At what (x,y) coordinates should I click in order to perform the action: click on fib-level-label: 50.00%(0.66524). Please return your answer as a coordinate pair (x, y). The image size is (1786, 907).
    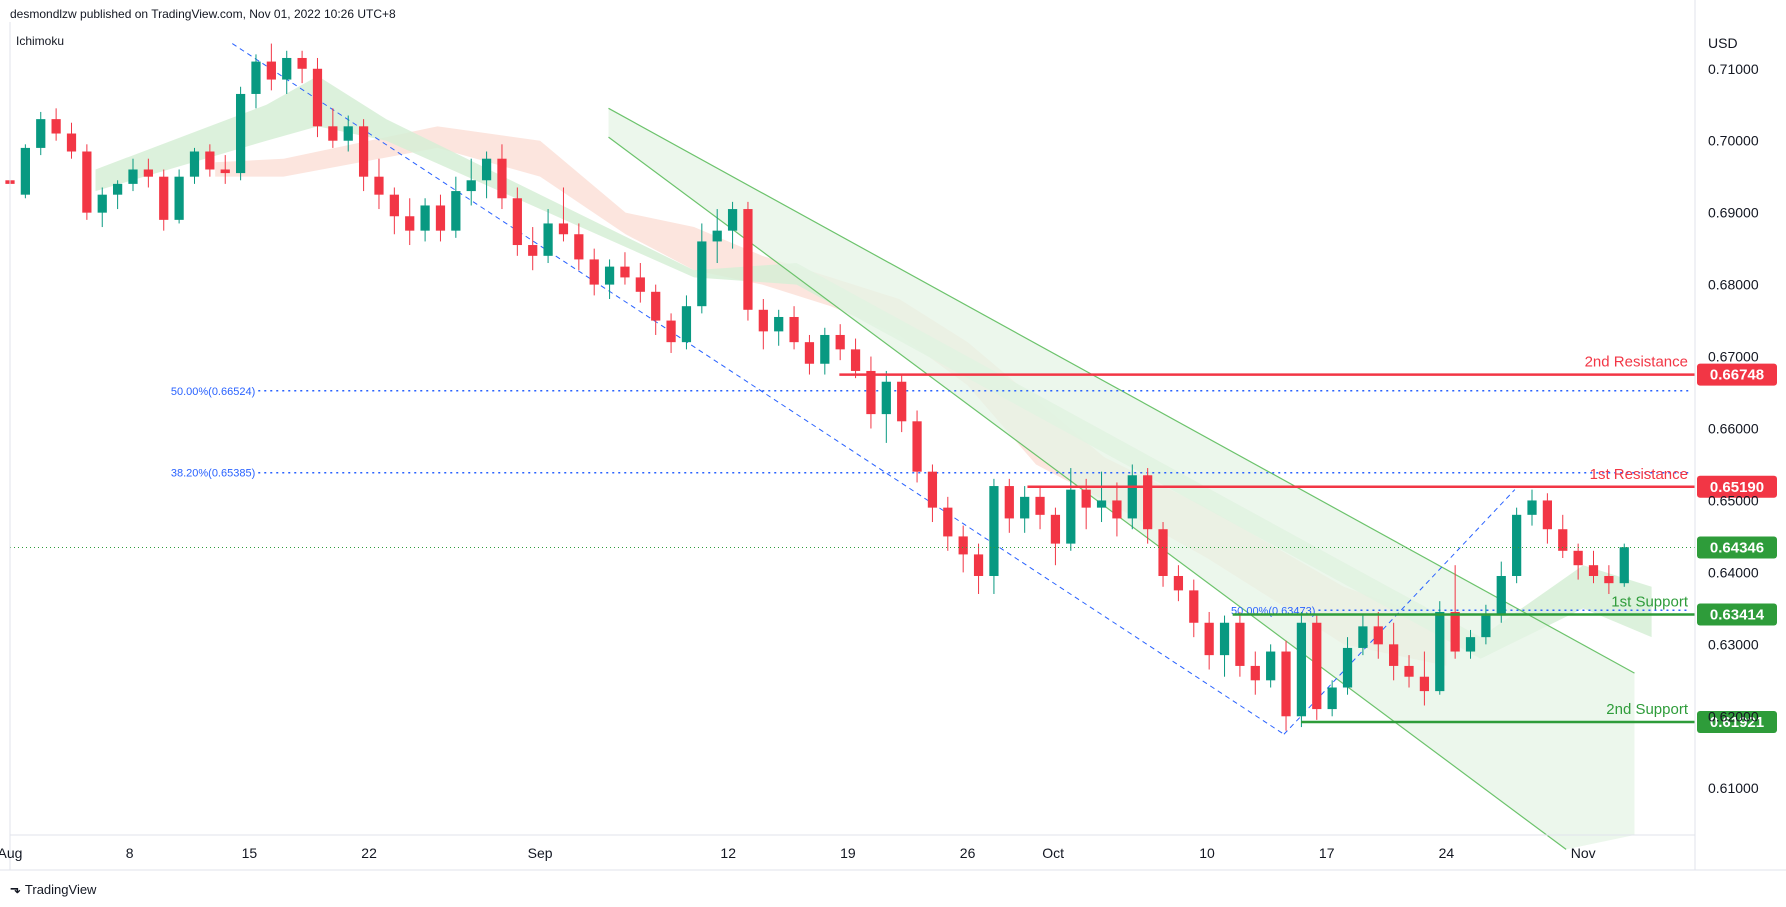
    Looking at the image, I should click on (213, 392).